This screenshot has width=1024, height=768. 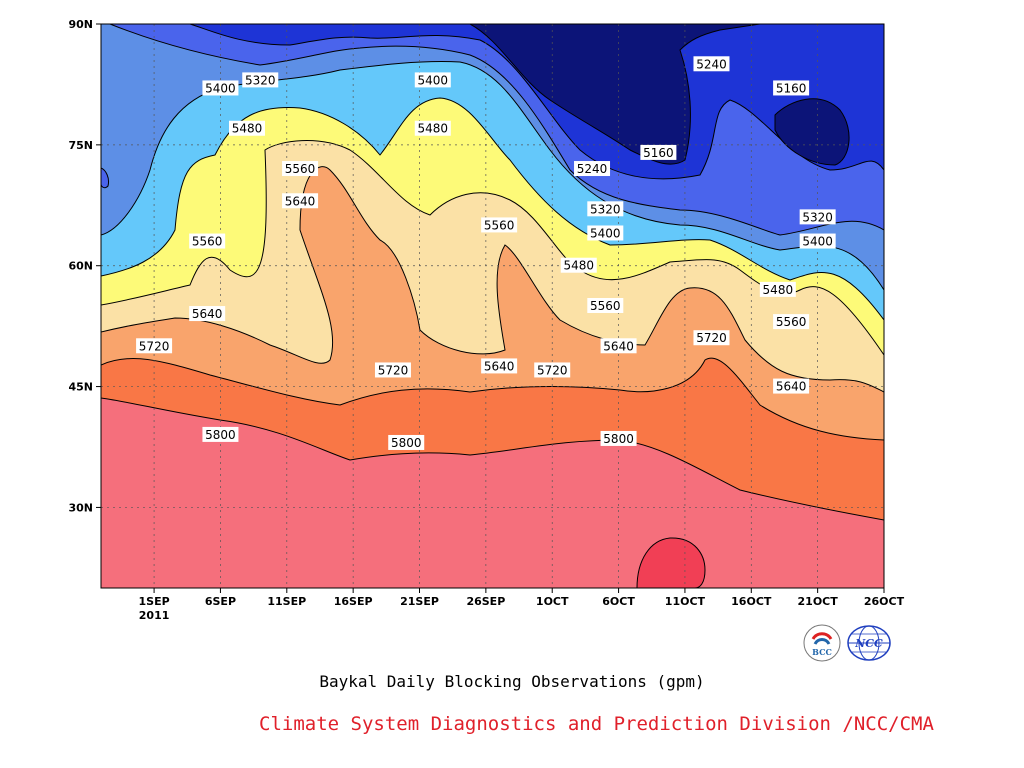 What do you see at coordinates (618, 601) in the screenshot?
I see `x-tick-label: 6OCT` at bounding box center [618, 601].